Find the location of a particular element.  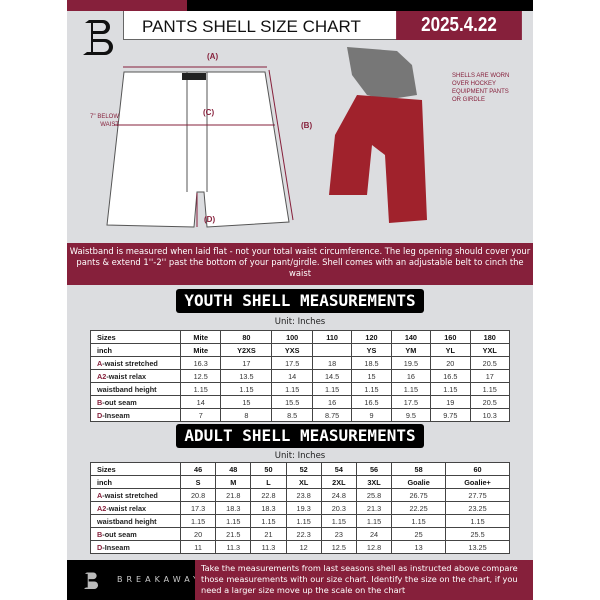

breakaway-logo-icon is located at coordinates (98, 37).